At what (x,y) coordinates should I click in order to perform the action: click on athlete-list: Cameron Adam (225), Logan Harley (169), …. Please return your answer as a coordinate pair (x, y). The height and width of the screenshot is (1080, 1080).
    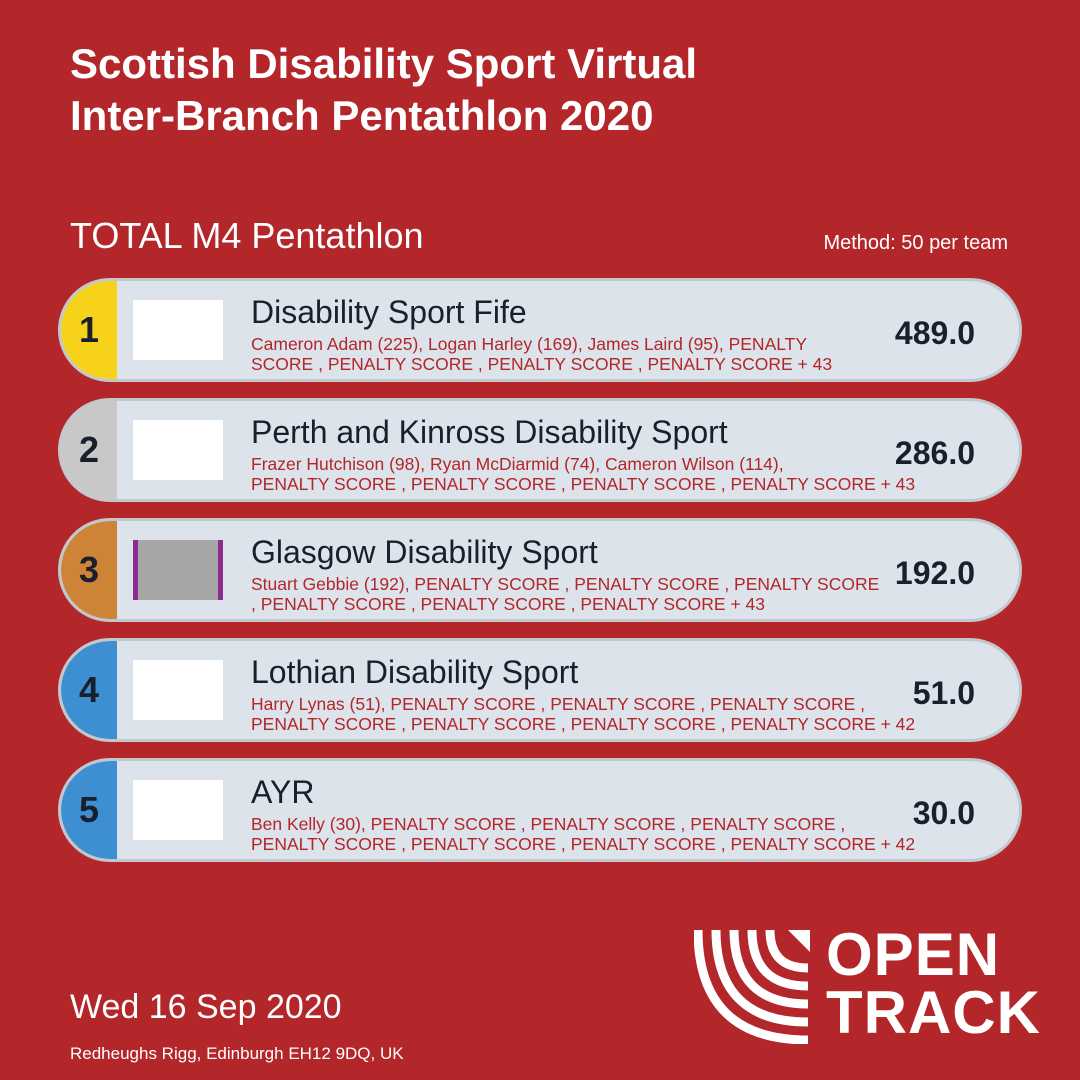
    Looking at the image, I should click on (631, 354).